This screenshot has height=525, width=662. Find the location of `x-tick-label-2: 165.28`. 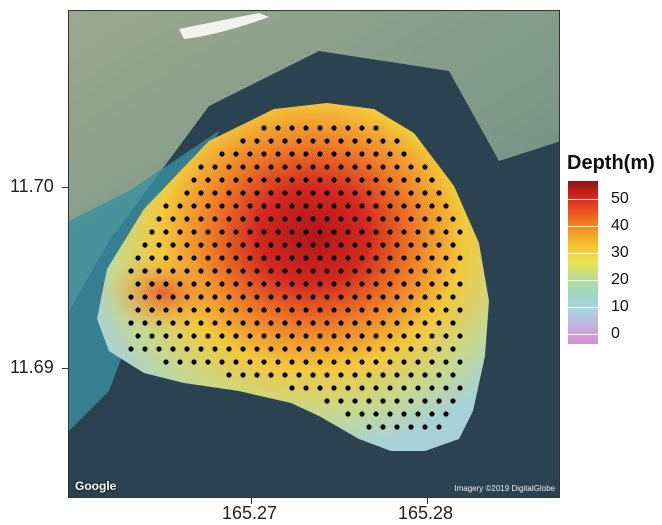

x-tick-label-2: 165.28 is located at coordinates (426, 513).